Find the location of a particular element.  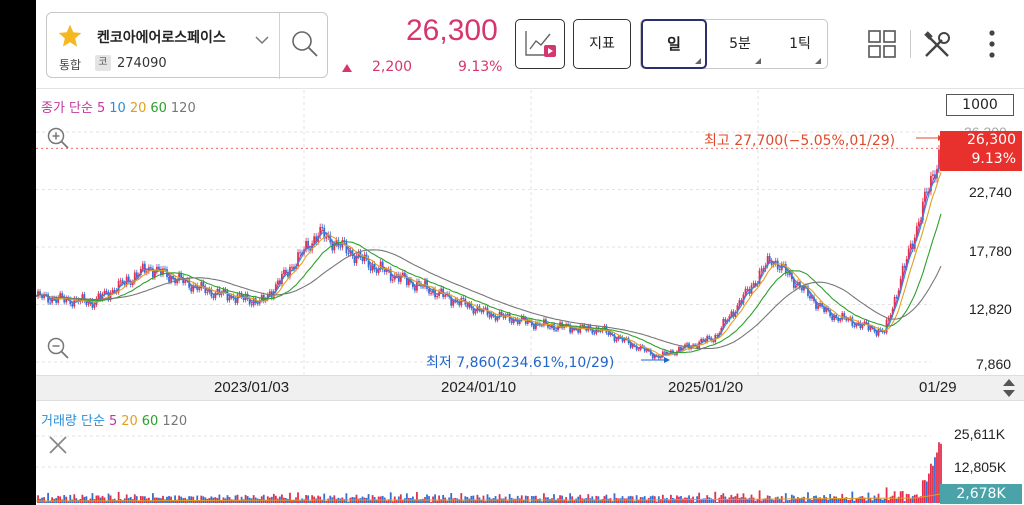

stock-selector: 켄코아에어로스페이스 통합 코 274090 is located at coordinates (187, 45).